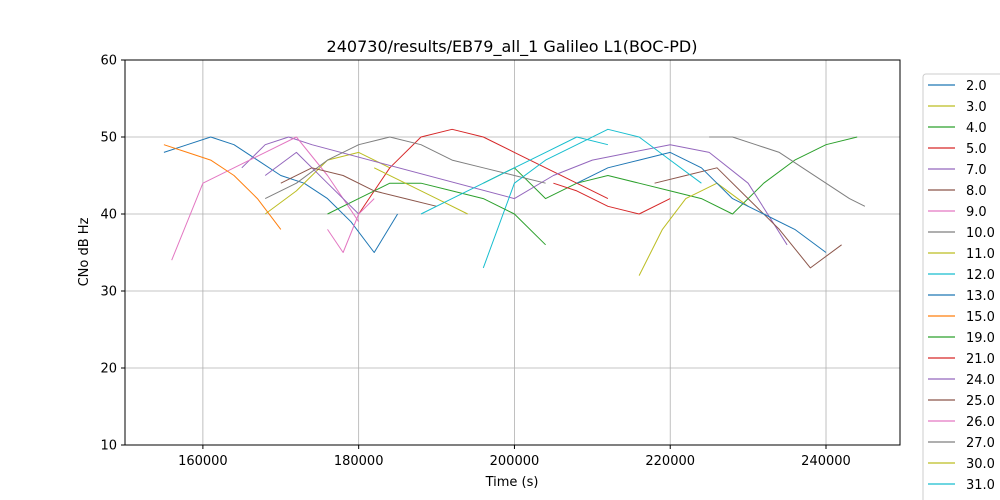 Image resolution: width=1000 pixels, height=500 pixels. What do you see at coordinates (980, 317) in the screenshot?
I see `legend-label: 15.0` at bounding box center [980, 317].